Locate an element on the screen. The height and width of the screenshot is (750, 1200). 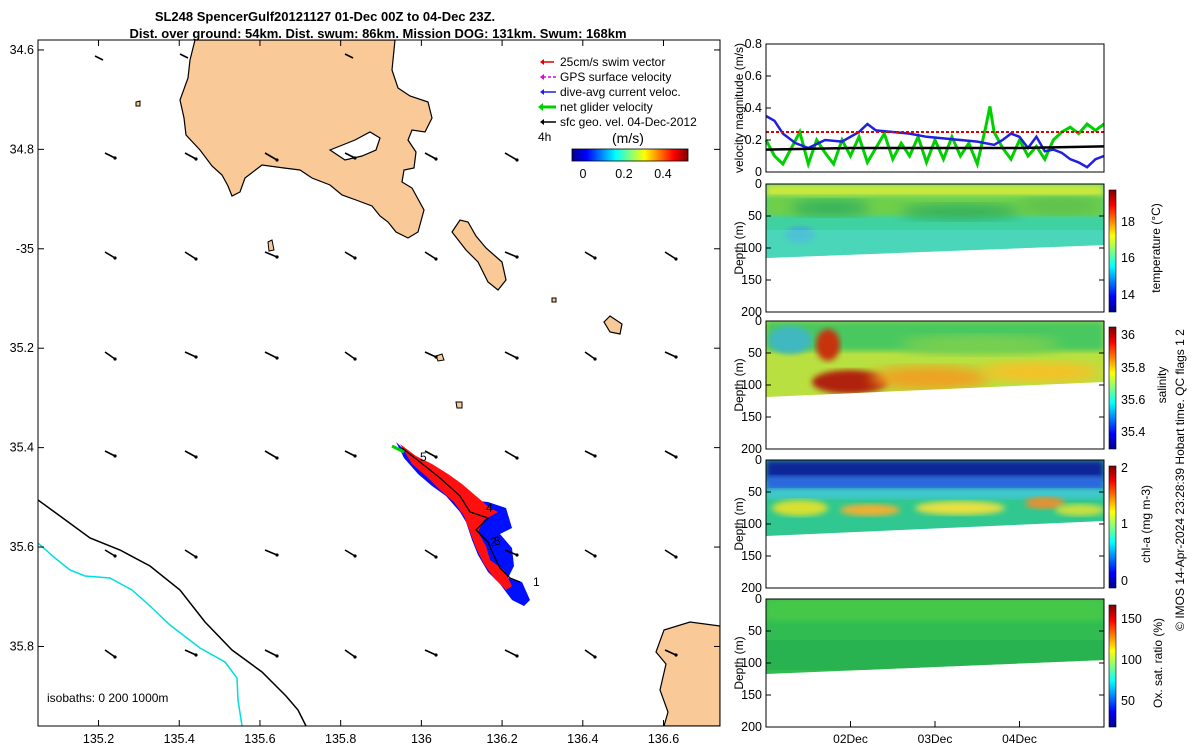
waypoint-4: 4 is located at coordinates (489, 508).